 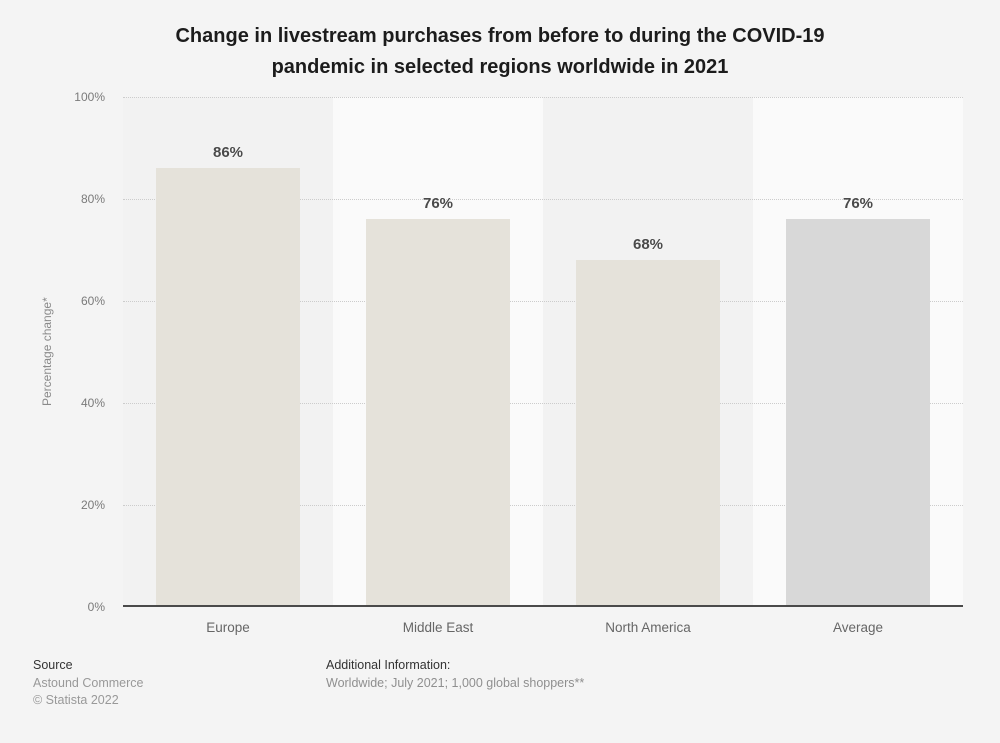 What do you see at coordinates (438, 413) in the screenshot?
I see `bar-middle-east` at bounding box center [438, 413].